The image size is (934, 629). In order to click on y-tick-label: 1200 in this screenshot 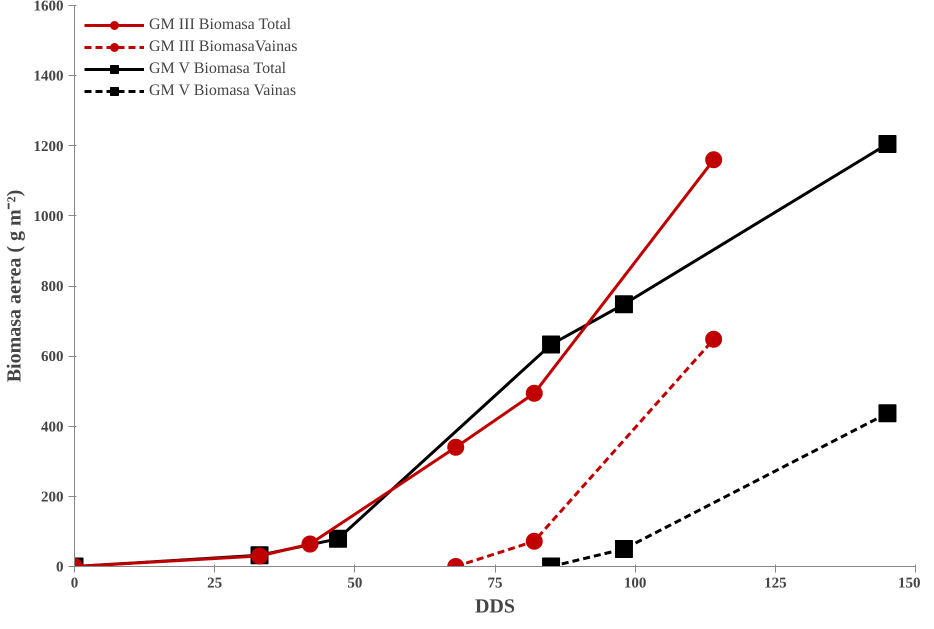, I will do `click(49, 146)`.